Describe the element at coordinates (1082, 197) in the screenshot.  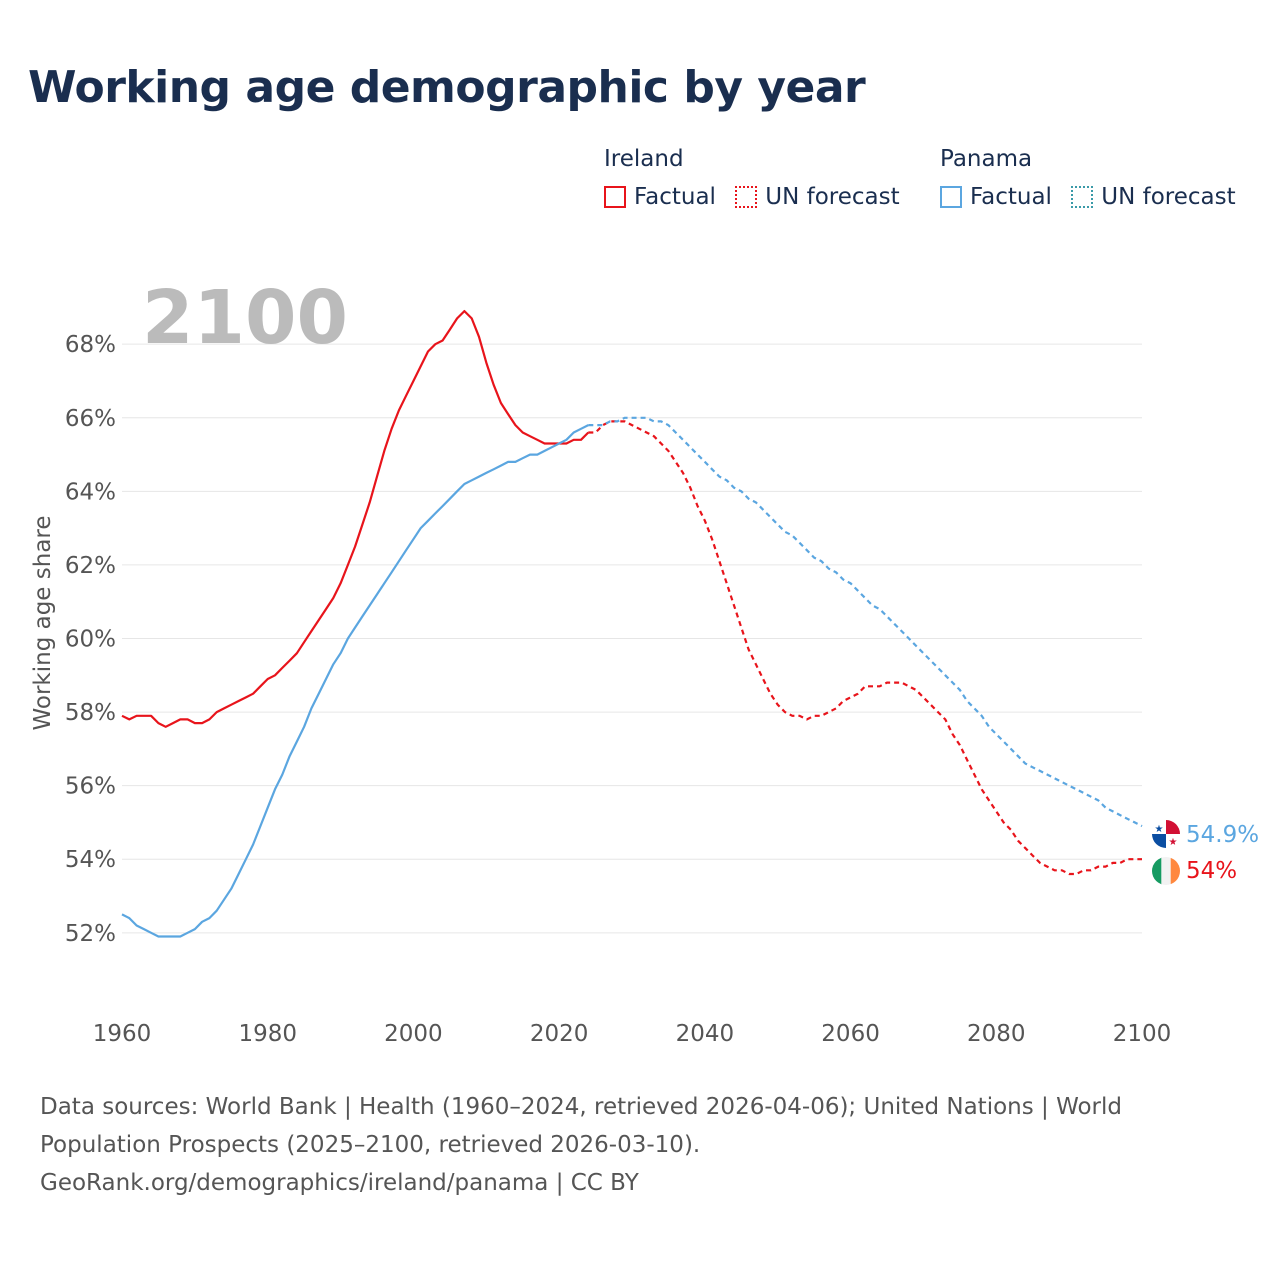
I see `legend-swatch-panama-forecast` at that location.